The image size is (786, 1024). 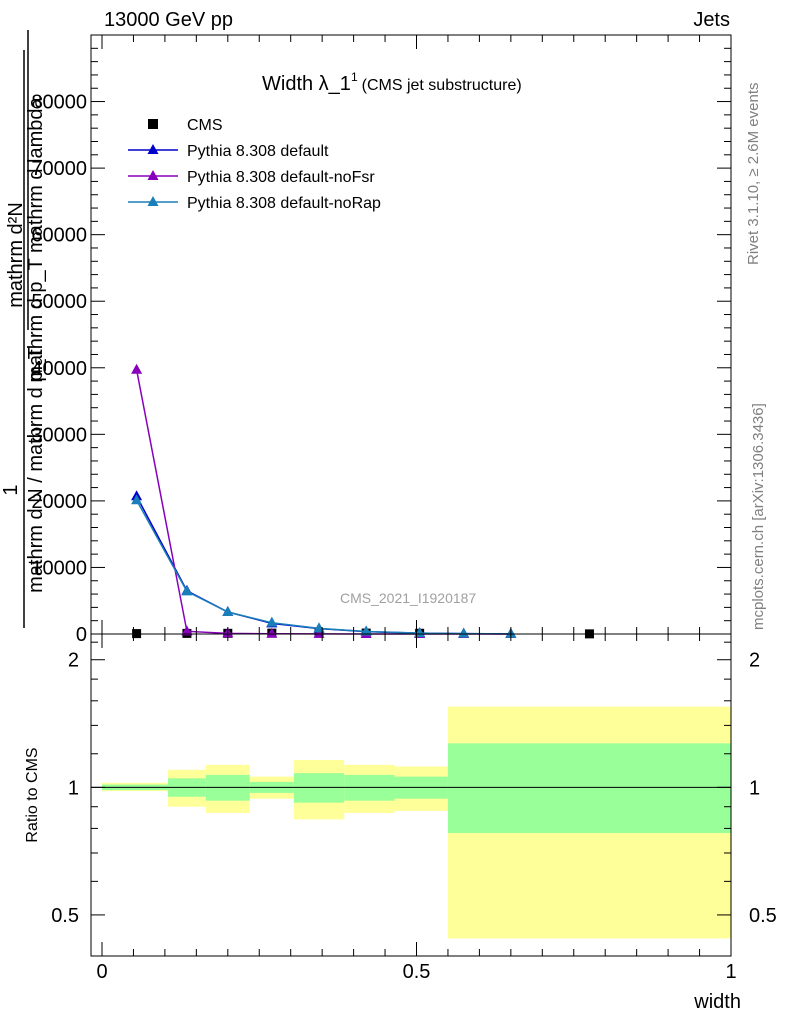 What do you see at coordinates (59, 236) in the screenshot?
I see `y-tick-label: 60000` at bounding box center [59, 236].